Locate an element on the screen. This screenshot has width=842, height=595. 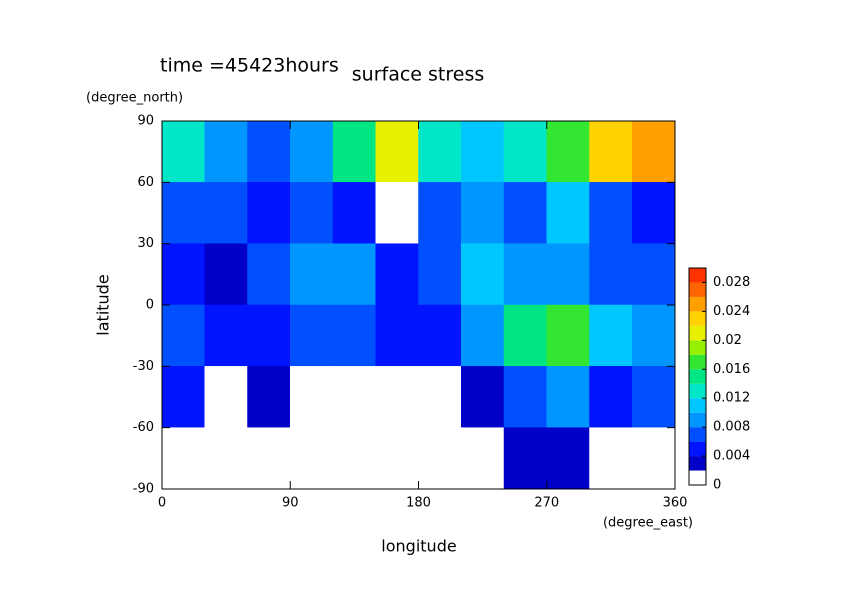
x-tick-label: 0 is located at coordinates (162, 503).